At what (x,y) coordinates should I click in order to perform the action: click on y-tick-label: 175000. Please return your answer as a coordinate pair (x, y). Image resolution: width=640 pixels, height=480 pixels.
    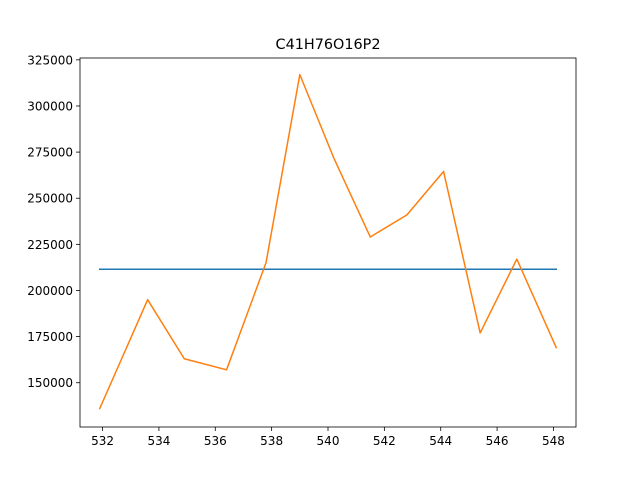
    Looking at the image, I should click on (50, 337).